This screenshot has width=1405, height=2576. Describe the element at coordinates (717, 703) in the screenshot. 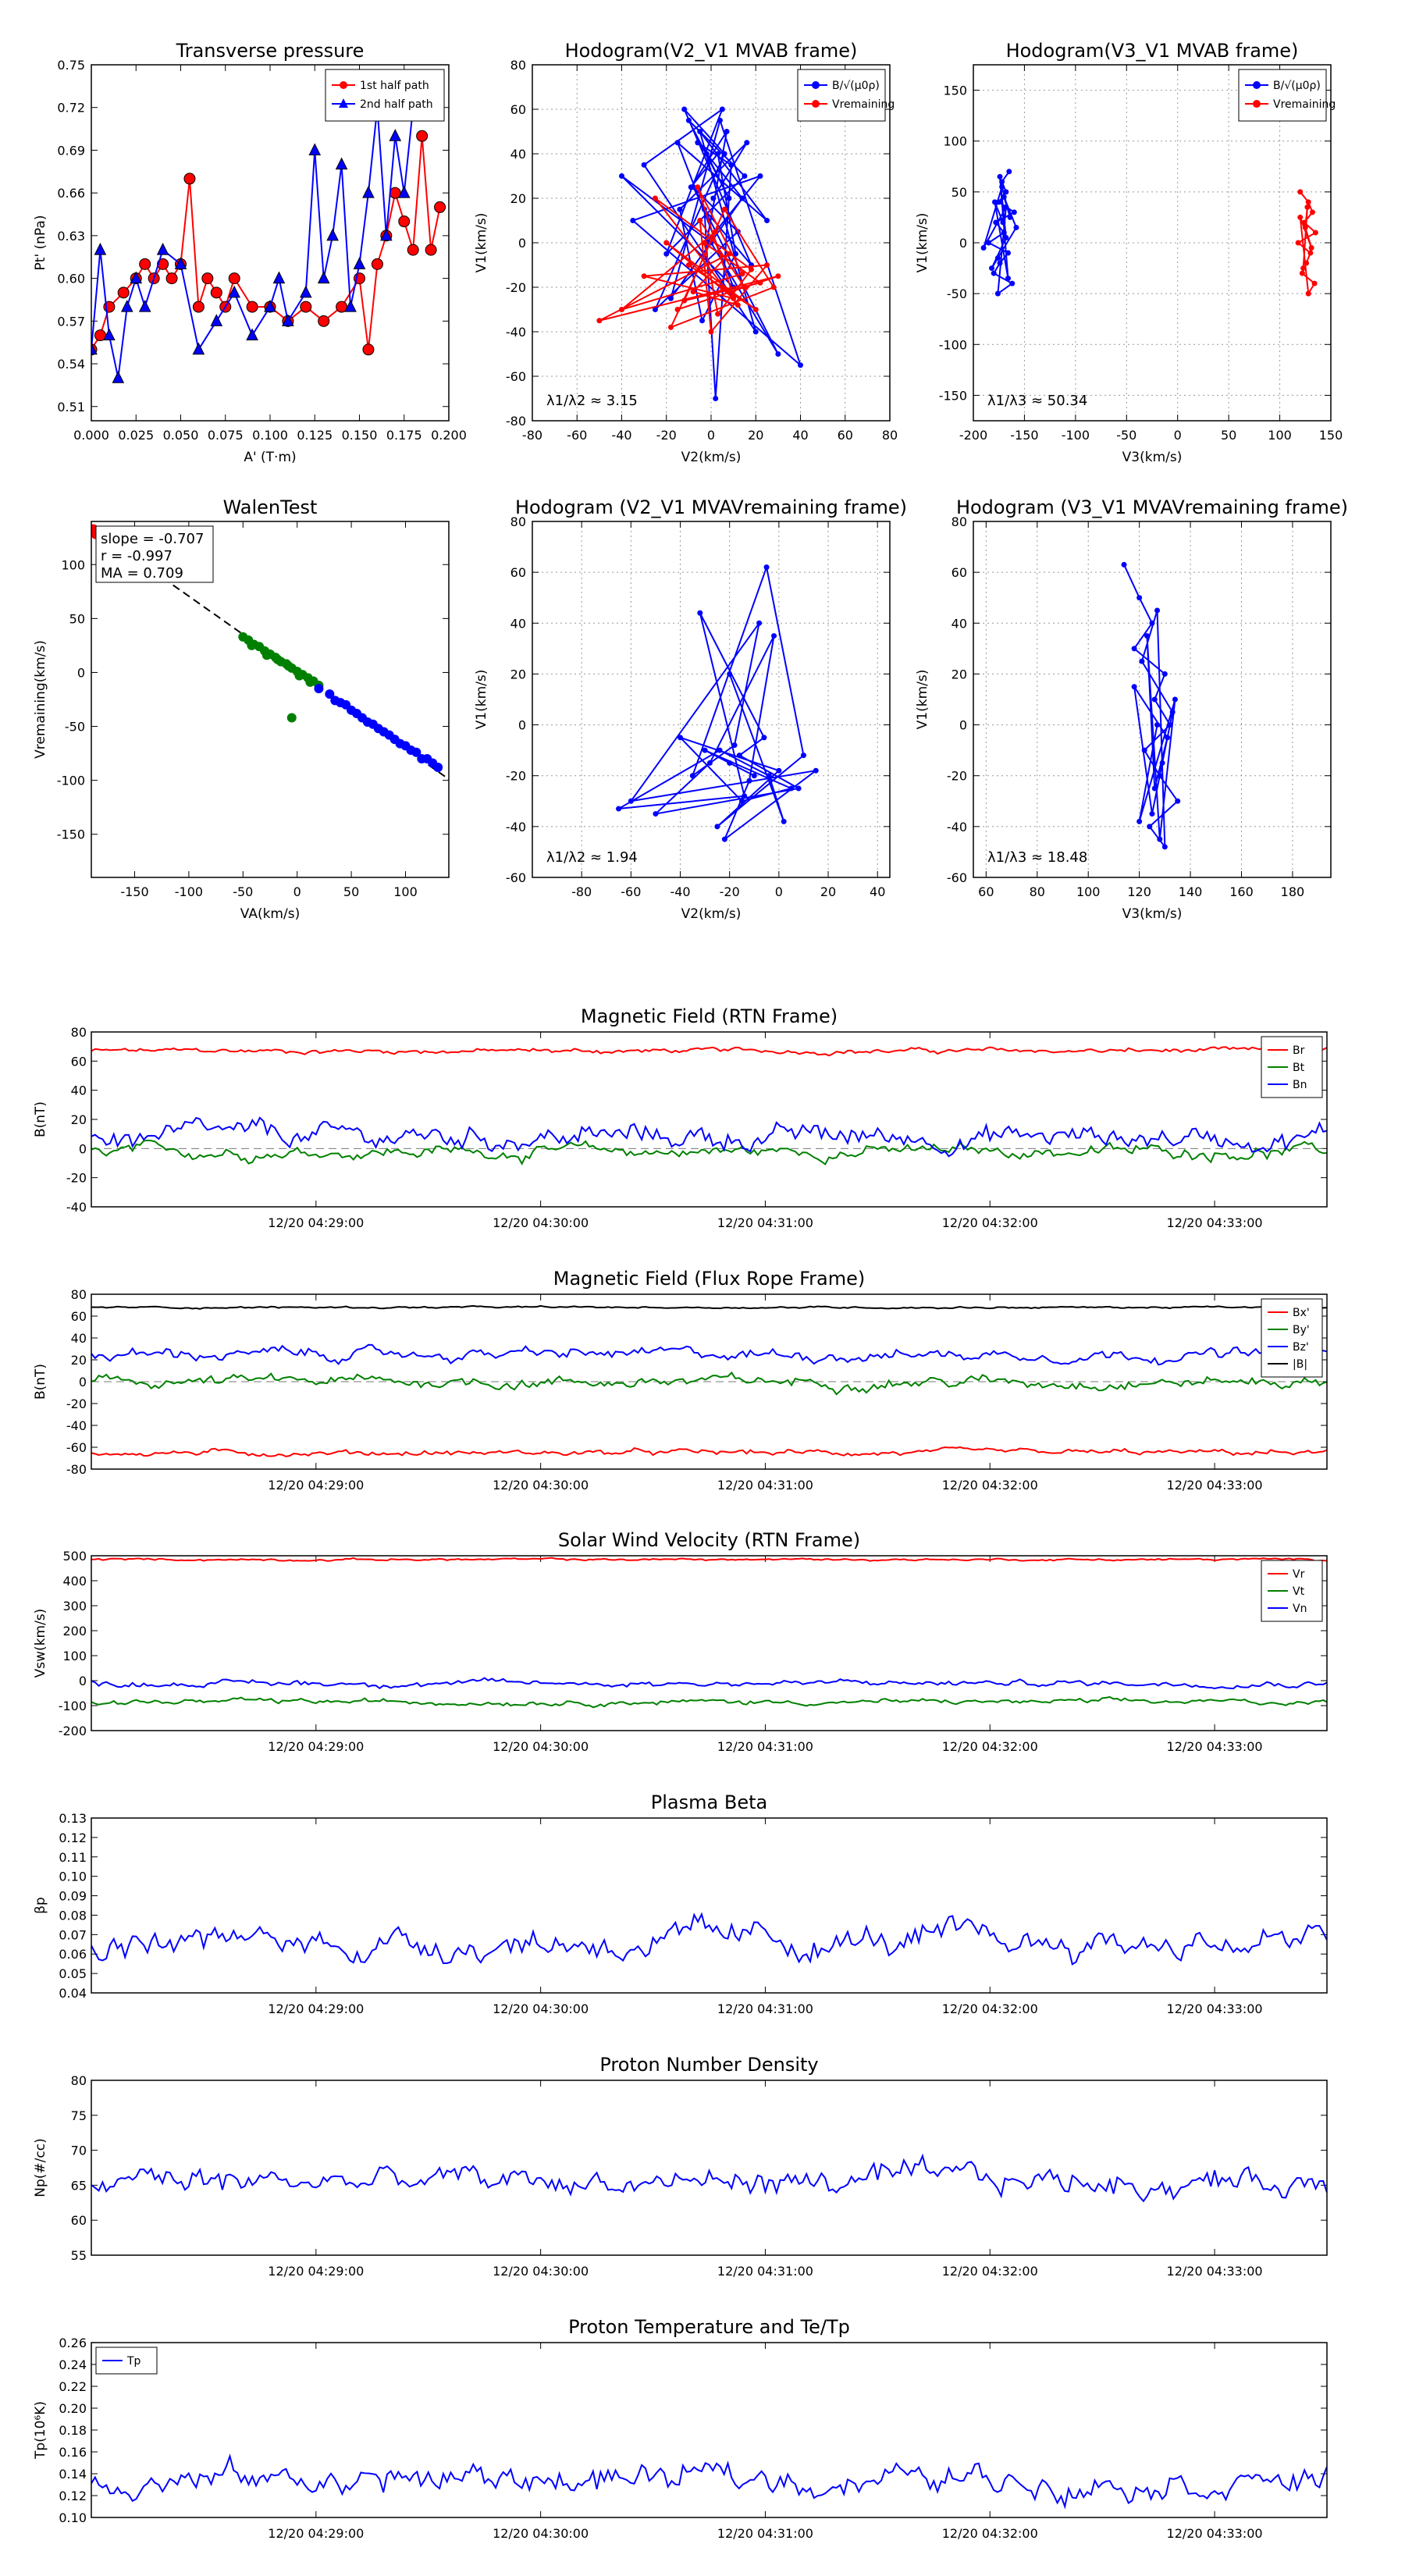

I see `series-vremaining` at that location.